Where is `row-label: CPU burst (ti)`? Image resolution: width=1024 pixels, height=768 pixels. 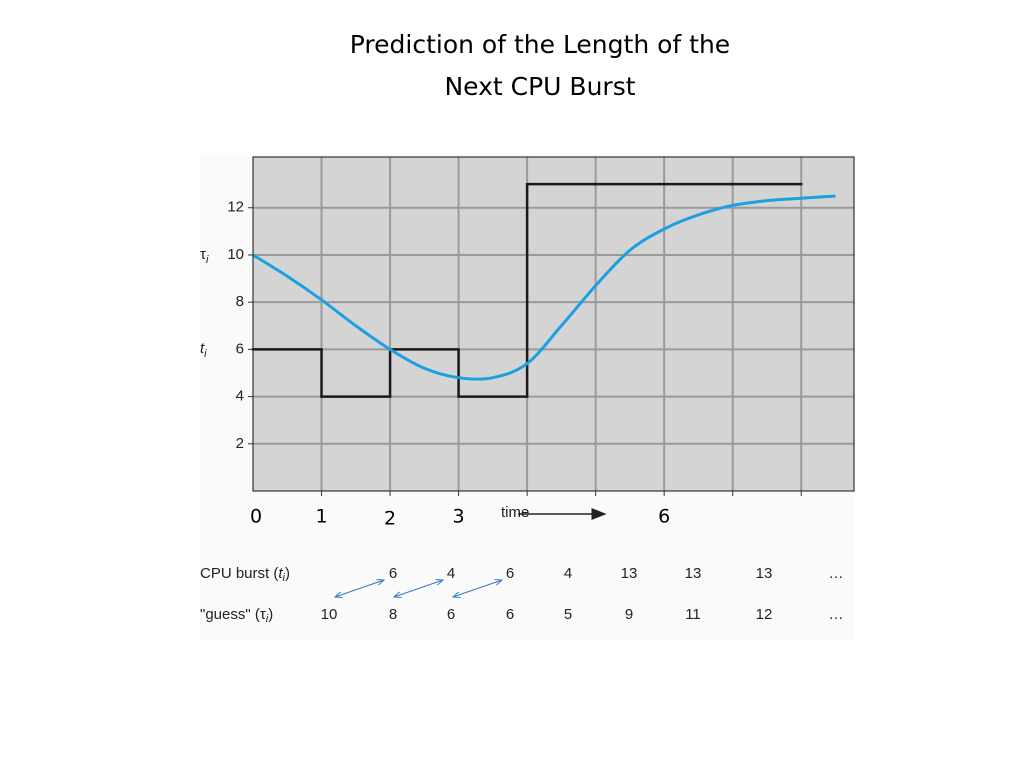 row-label: CPU burst (ti) is located at coordinates (245, 574).